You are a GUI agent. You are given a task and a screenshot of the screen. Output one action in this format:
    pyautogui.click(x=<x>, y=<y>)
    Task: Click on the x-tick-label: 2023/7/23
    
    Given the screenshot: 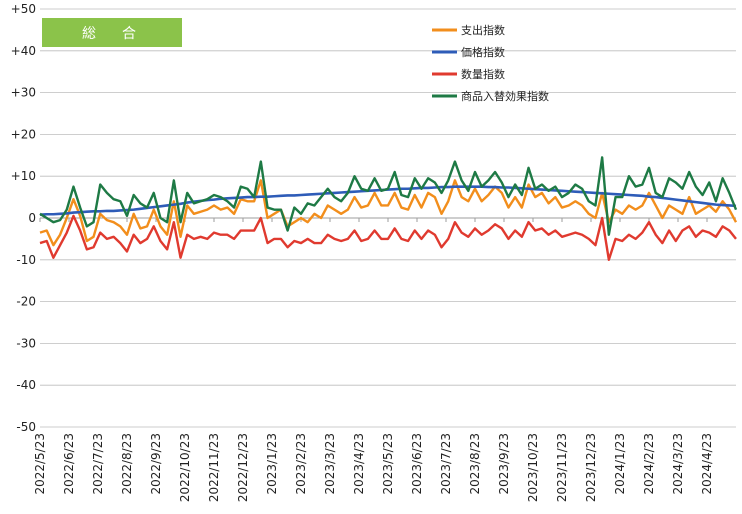 What is the action you would take?
    pyautogui.click(x=446, y=464)
    